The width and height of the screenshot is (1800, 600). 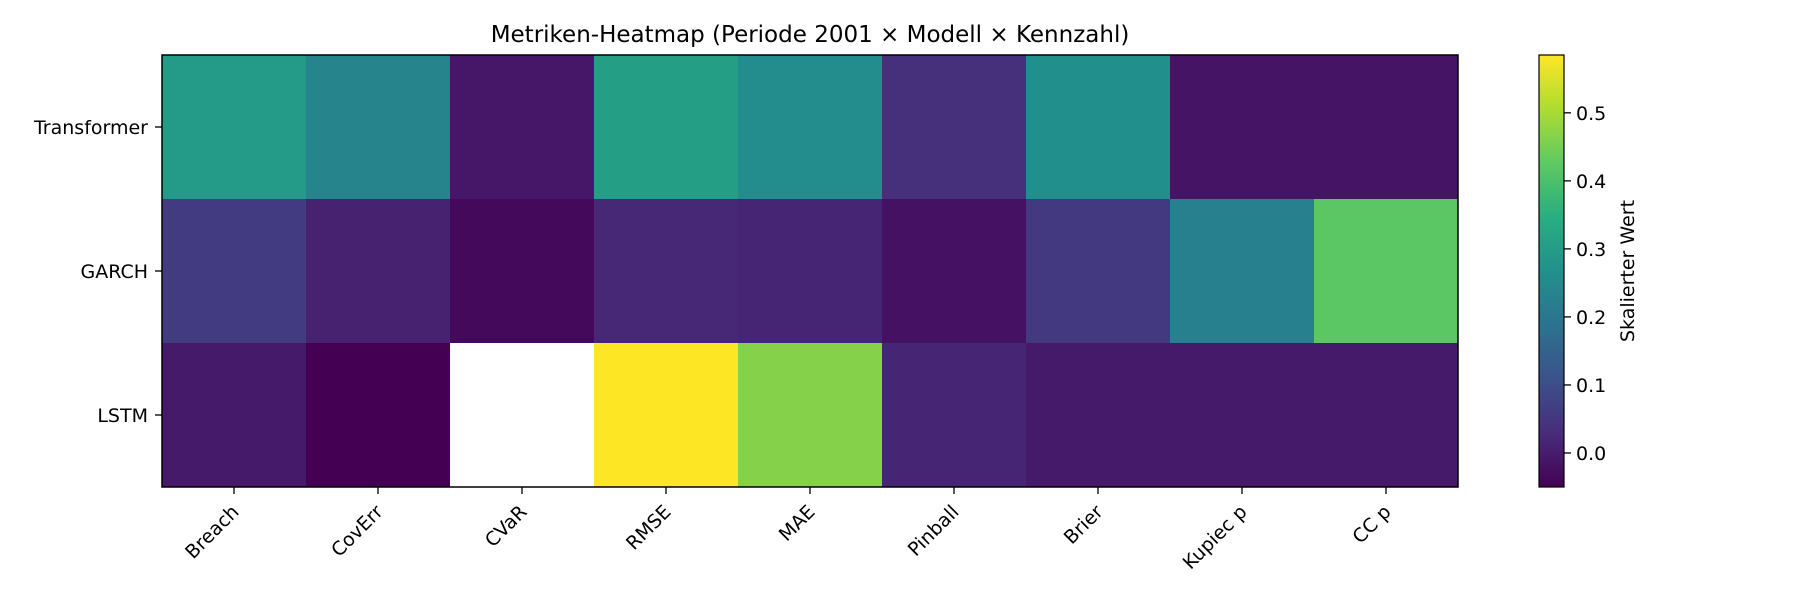 What do you see at coordinates (506, 526) in the screenshot?
I see `x-tick-label: CVaR` at bounding box center [506, 526].